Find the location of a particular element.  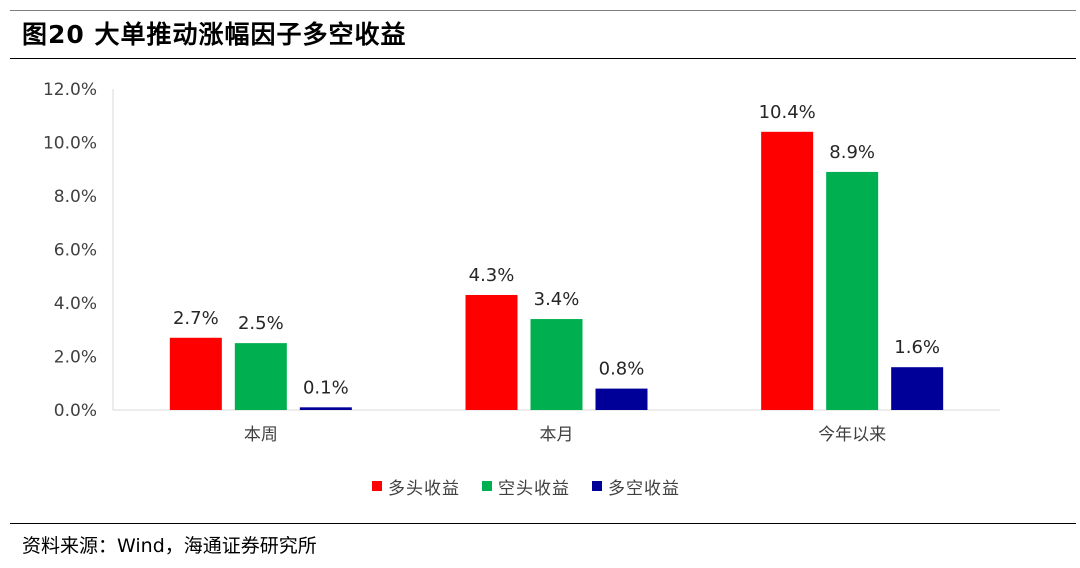

y-tick-label: 12.0% is located at coordinates (70, 90).